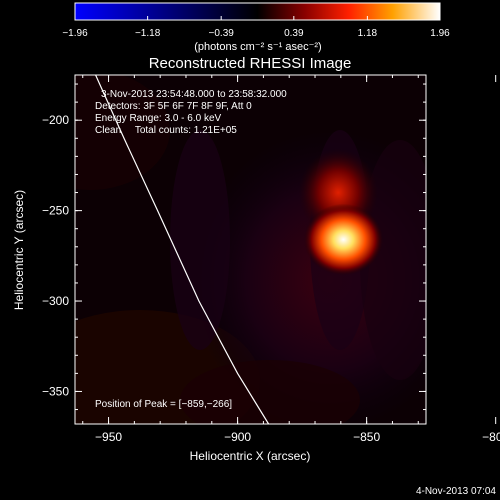 Image resolution: width=500 pixels, height=500 pixels. I want to click on colorbar-tick-label: 1.96, so click(440, 33).